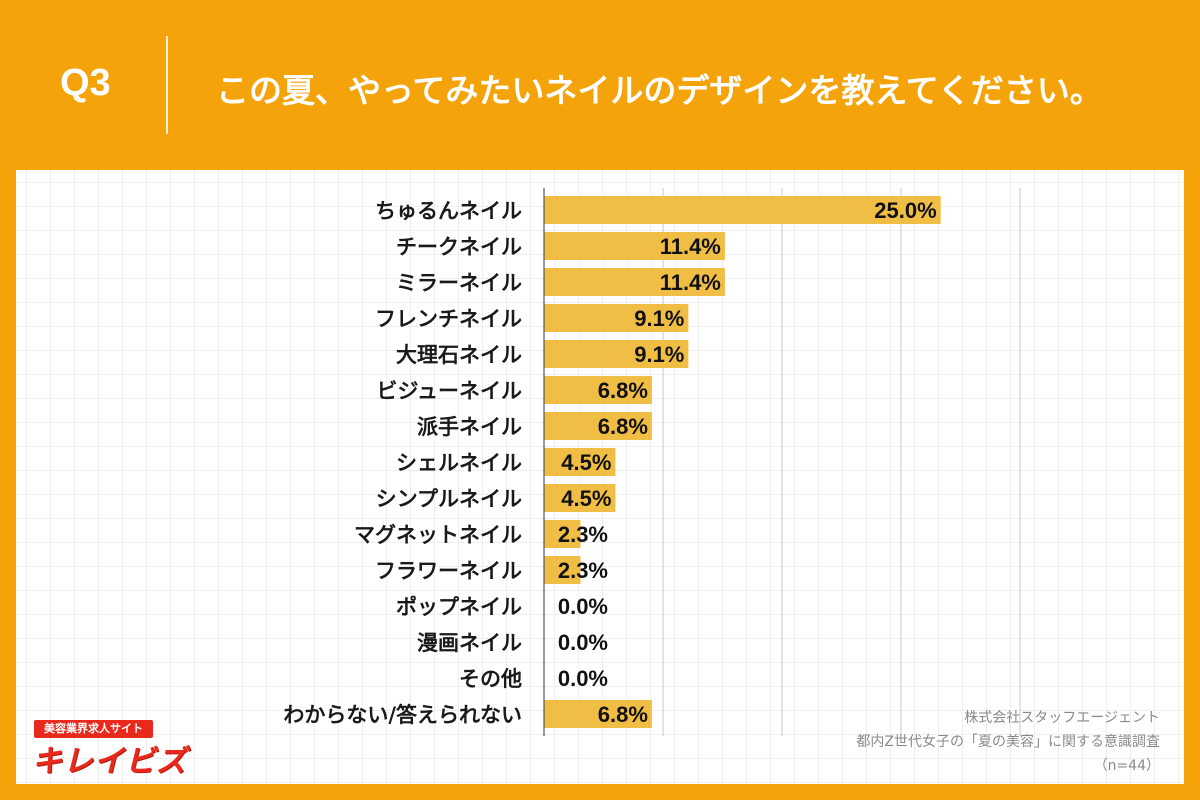 The image size is (1200, 800). Describe the element at coordinates (586, 498) in the screenshot. I see `value-label-8: 4.5%` at that location.